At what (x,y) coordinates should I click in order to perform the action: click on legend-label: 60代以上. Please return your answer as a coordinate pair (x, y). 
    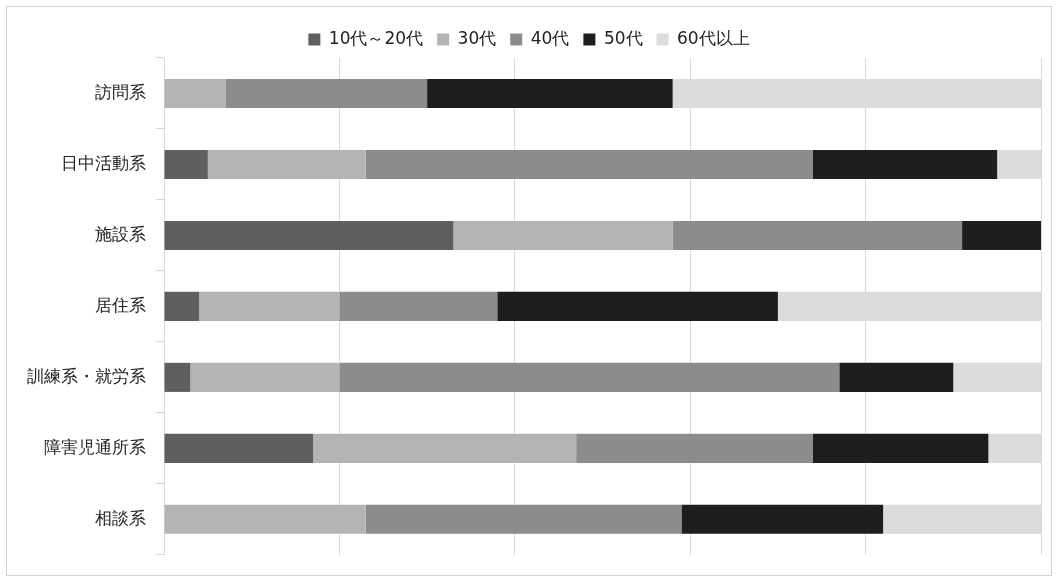
    Looking at the image, I should click on (713, 37).